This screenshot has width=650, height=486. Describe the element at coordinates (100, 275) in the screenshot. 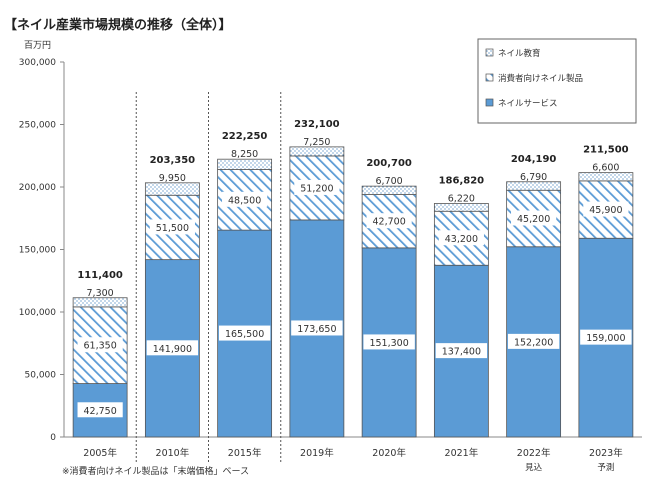

I see `total-label: 111,400` at that location.